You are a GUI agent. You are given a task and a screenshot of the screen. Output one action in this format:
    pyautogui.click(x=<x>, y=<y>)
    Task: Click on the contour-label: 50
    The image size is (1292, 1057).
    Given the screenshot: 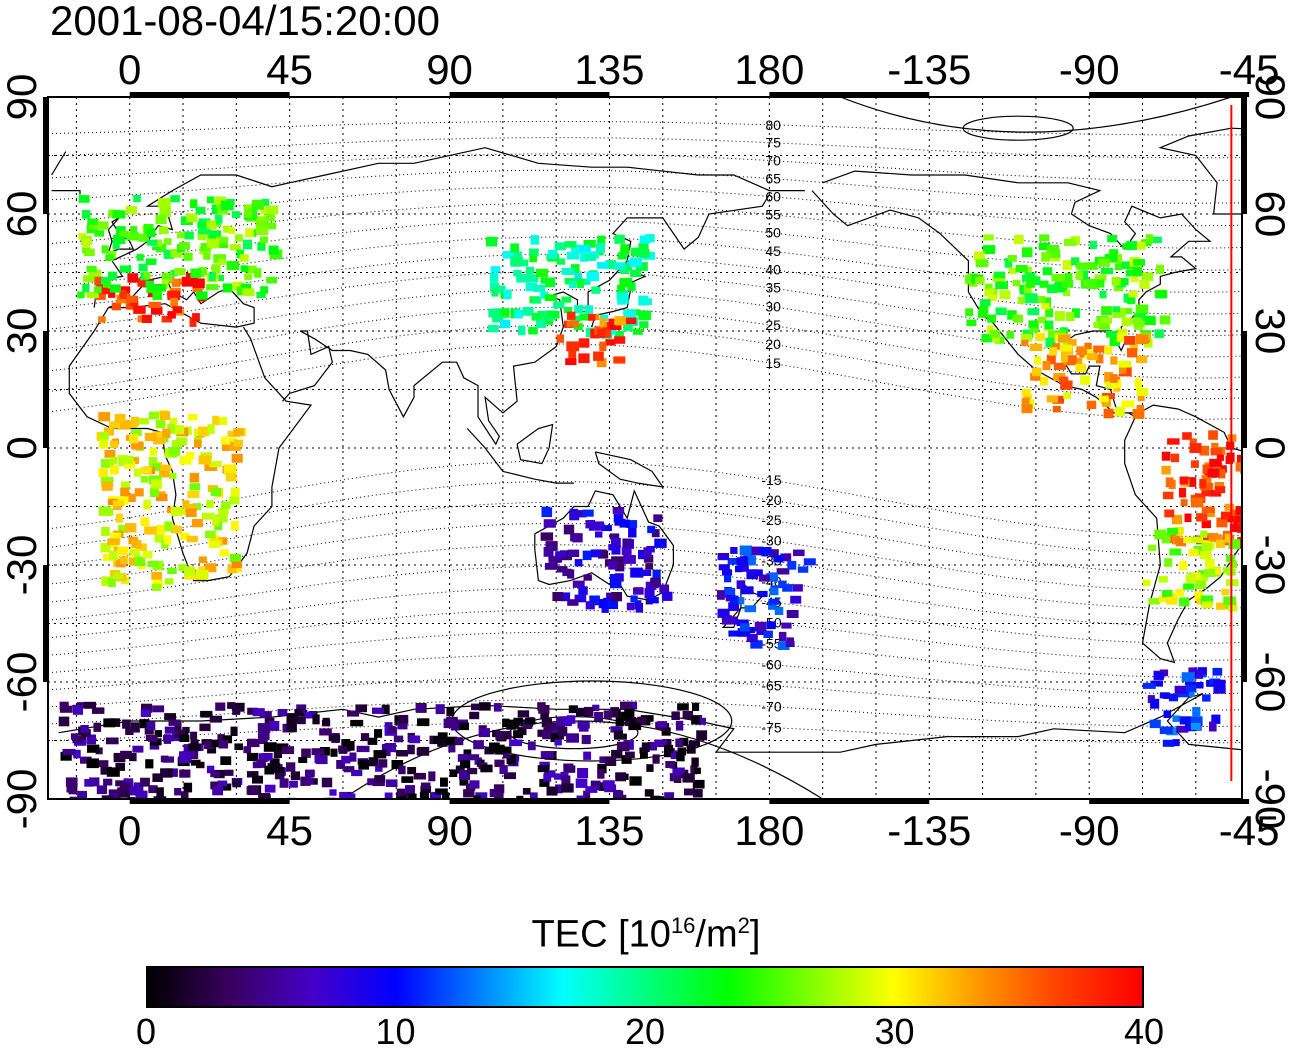 What is the action you would take?
    pyautogui.click(x=773, y=233)
    